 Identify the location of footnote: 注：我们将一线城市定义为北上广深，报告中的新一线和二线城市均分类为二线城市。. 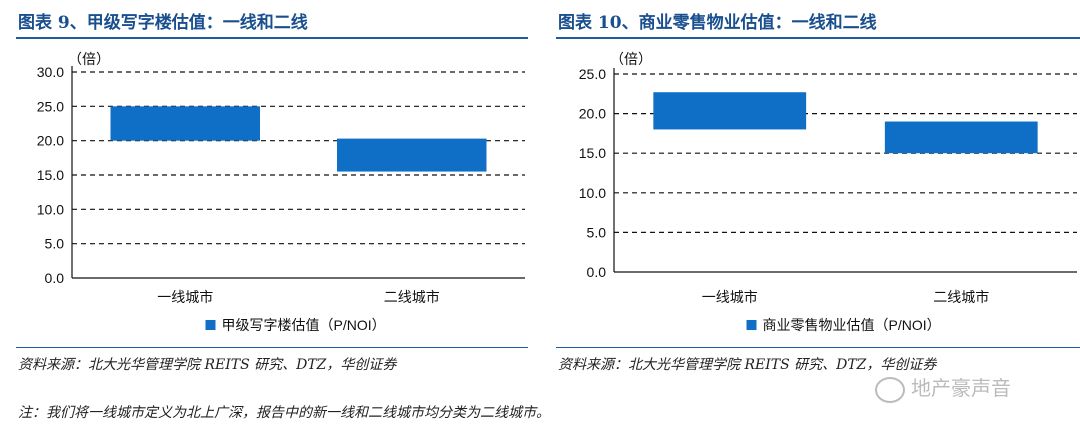
(284, 413).